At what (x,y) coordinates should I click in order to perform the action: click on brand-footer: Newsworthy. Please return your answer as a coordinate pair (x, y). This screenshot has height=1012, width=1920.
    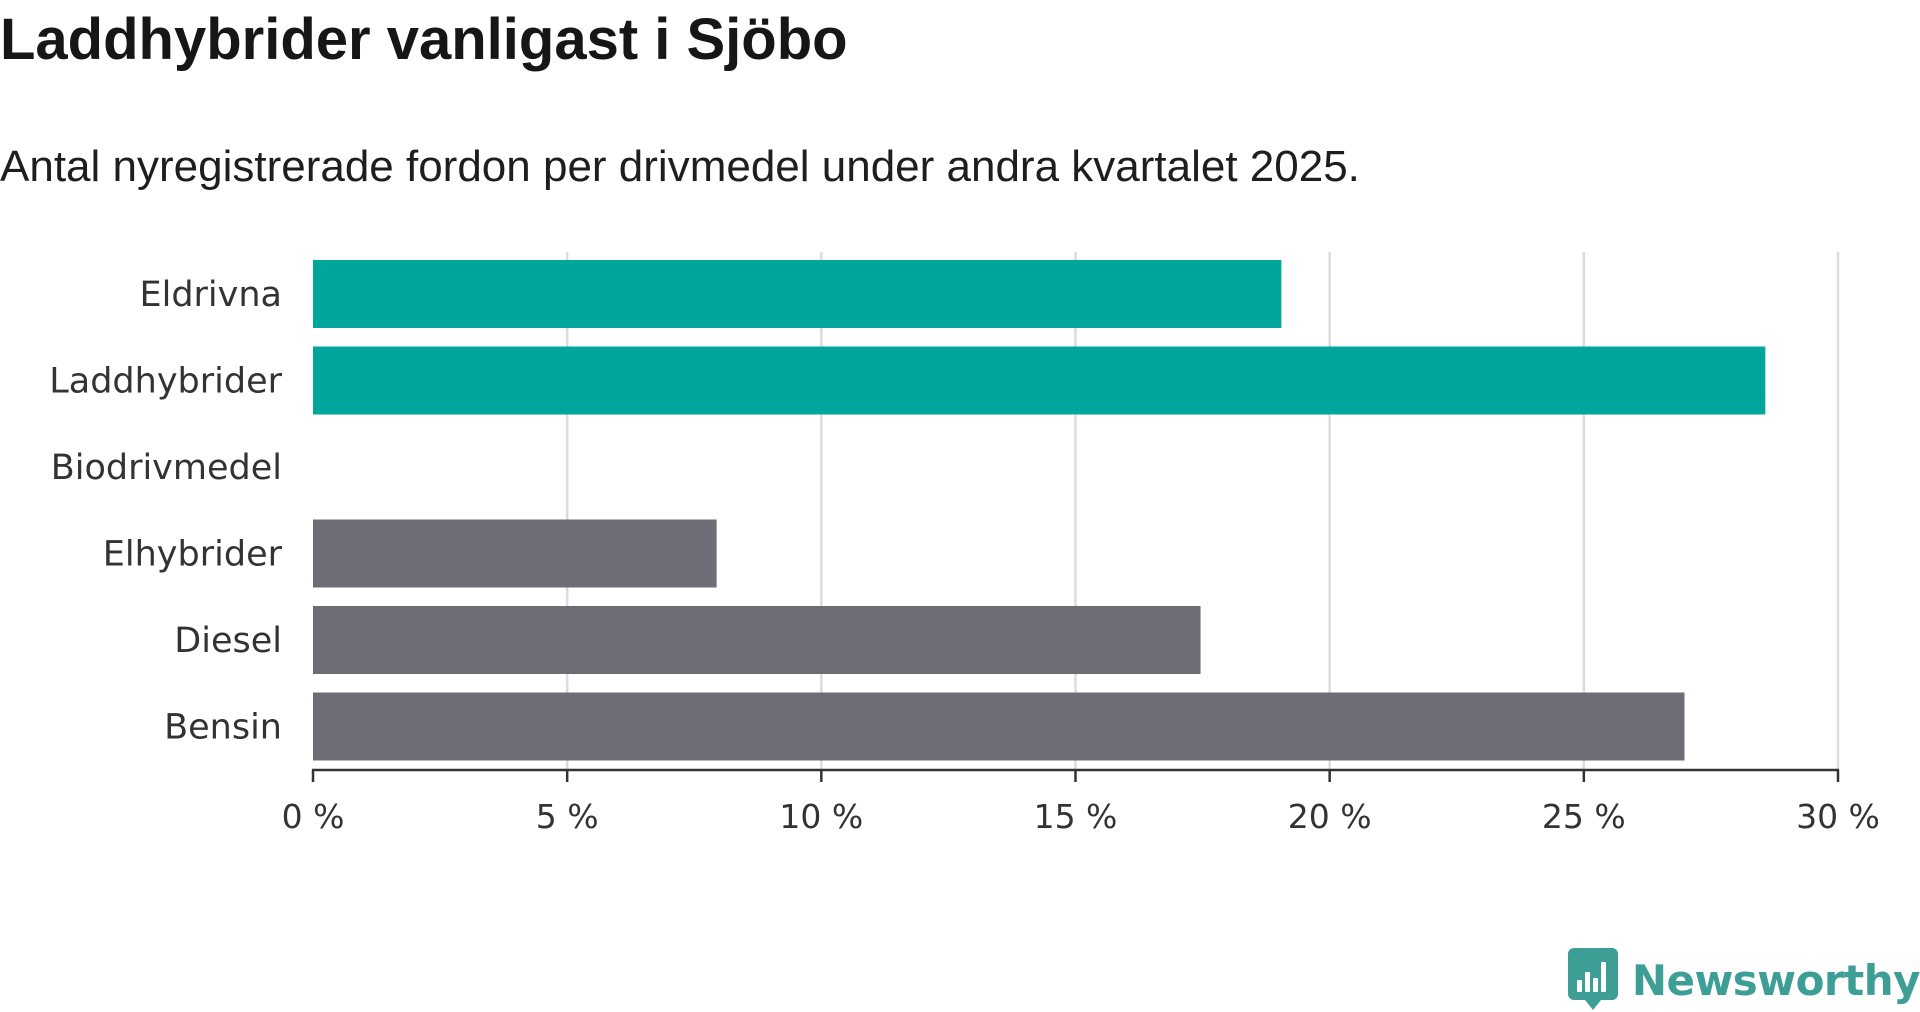
    Looking at the image, I should click on (1743, 980).